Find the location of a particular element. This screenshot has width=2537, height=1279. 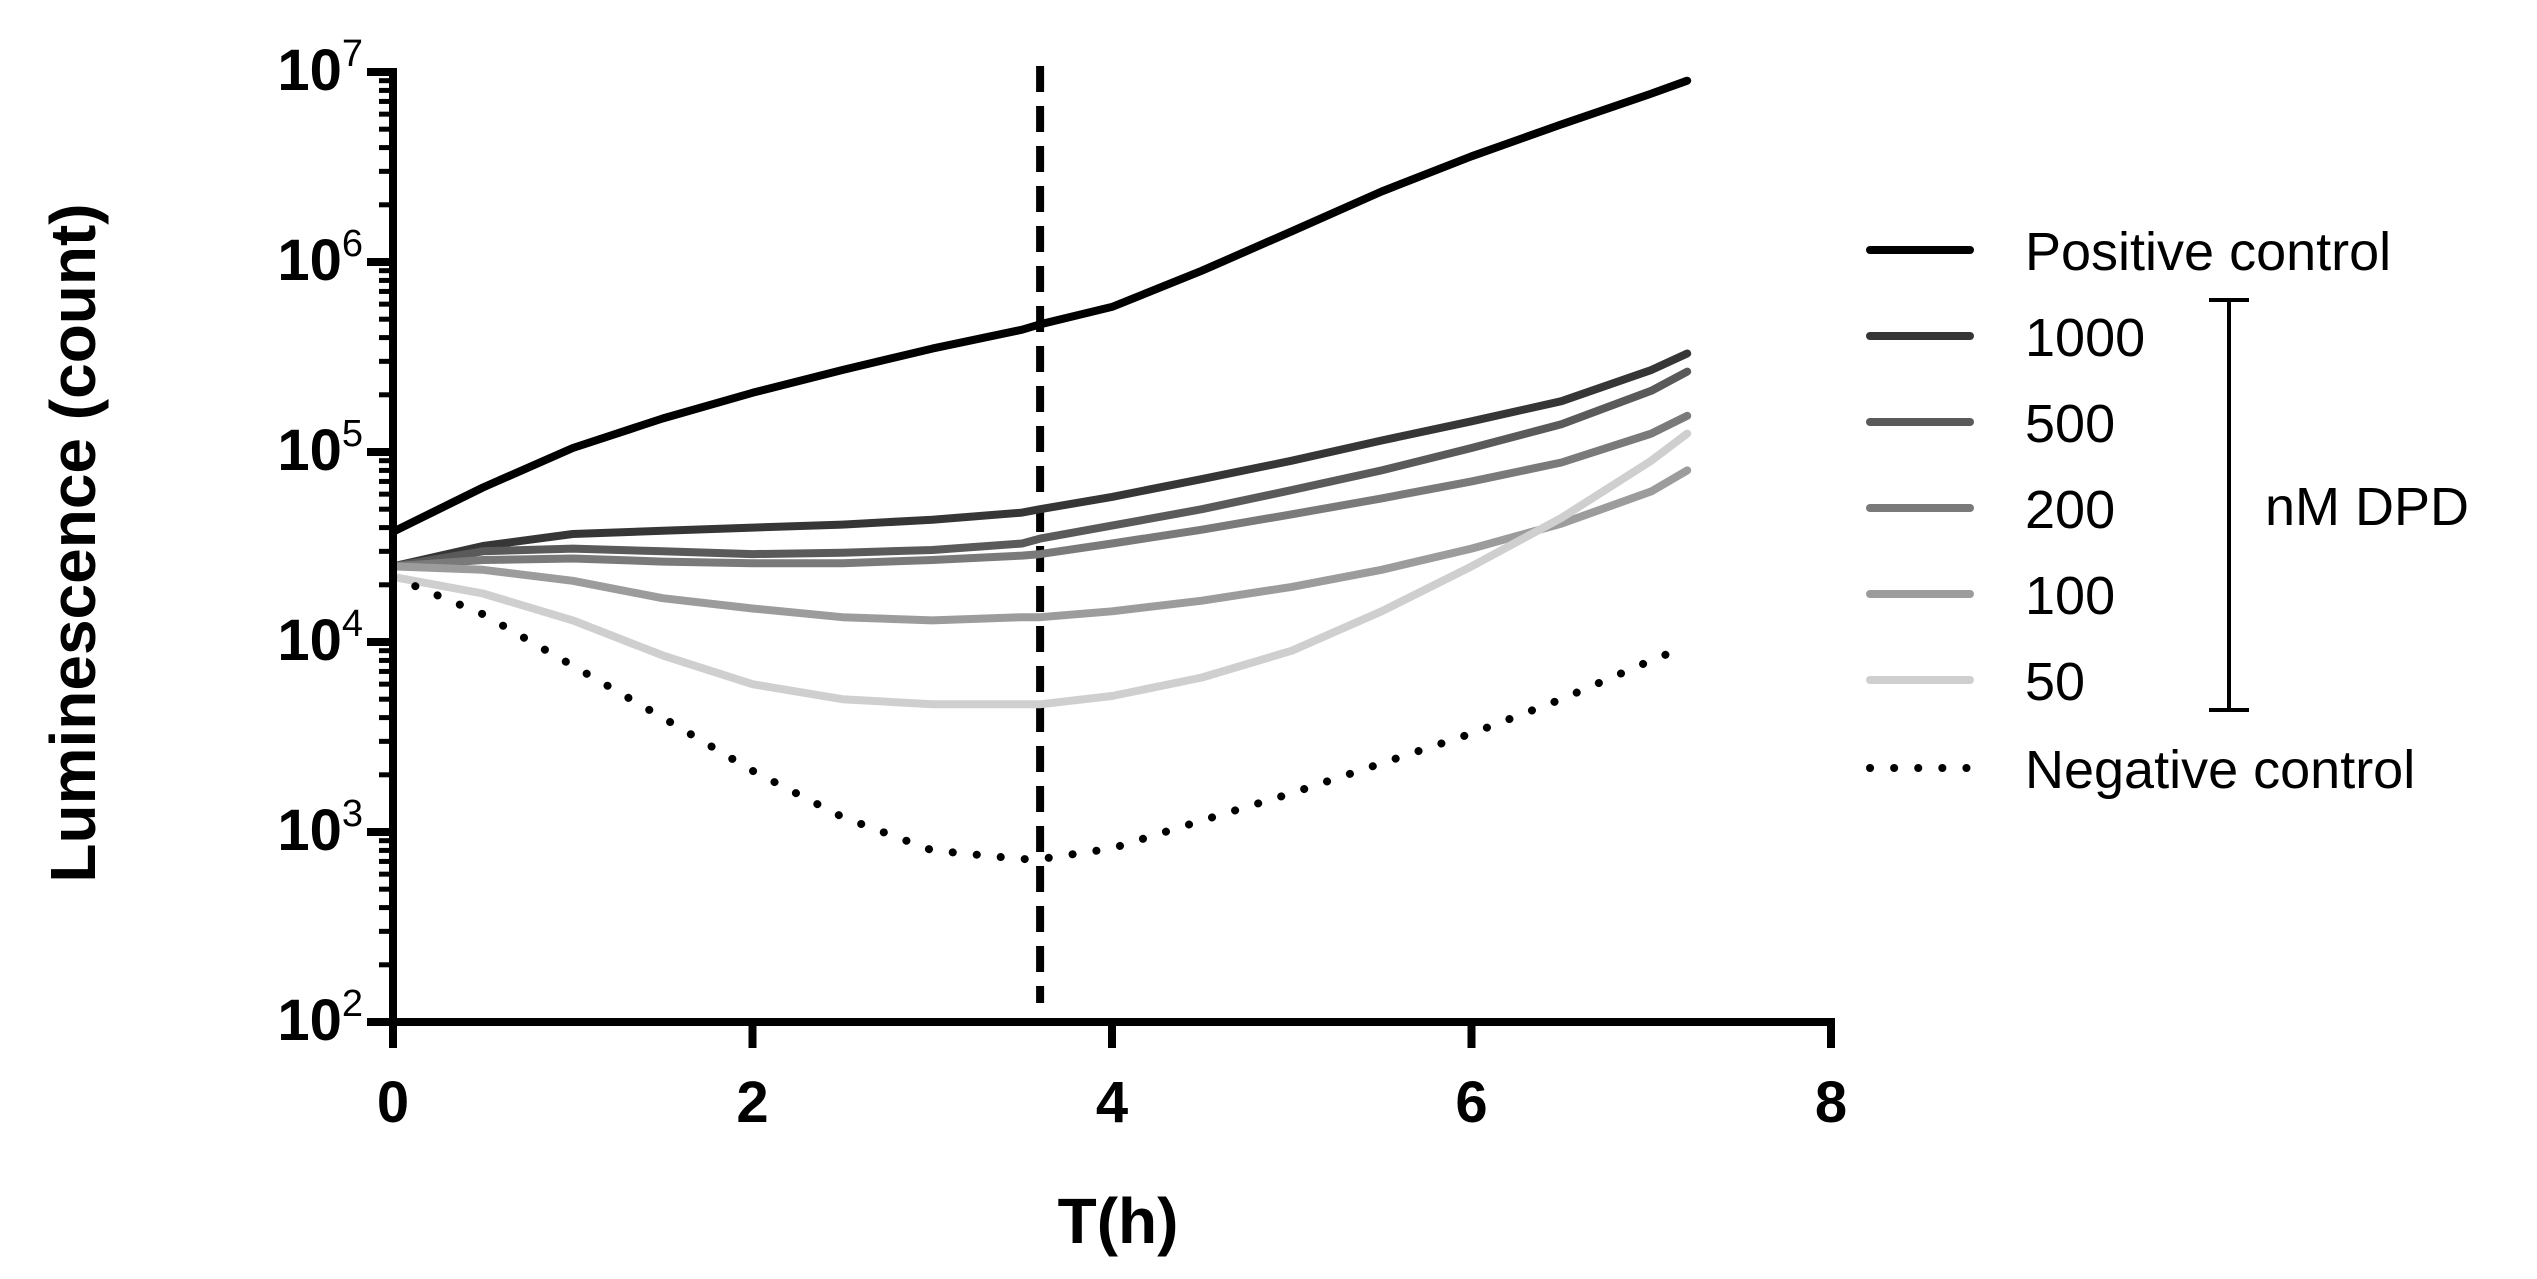

y-axis-title: Luminescence (count) is located at coordinates (73, 542).